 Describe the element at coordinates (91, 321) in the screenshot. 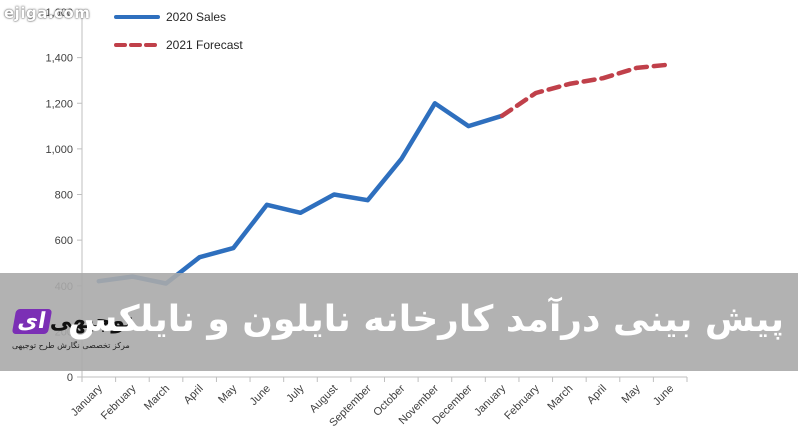

I see `logo-text-main: توجیهی` at that location.